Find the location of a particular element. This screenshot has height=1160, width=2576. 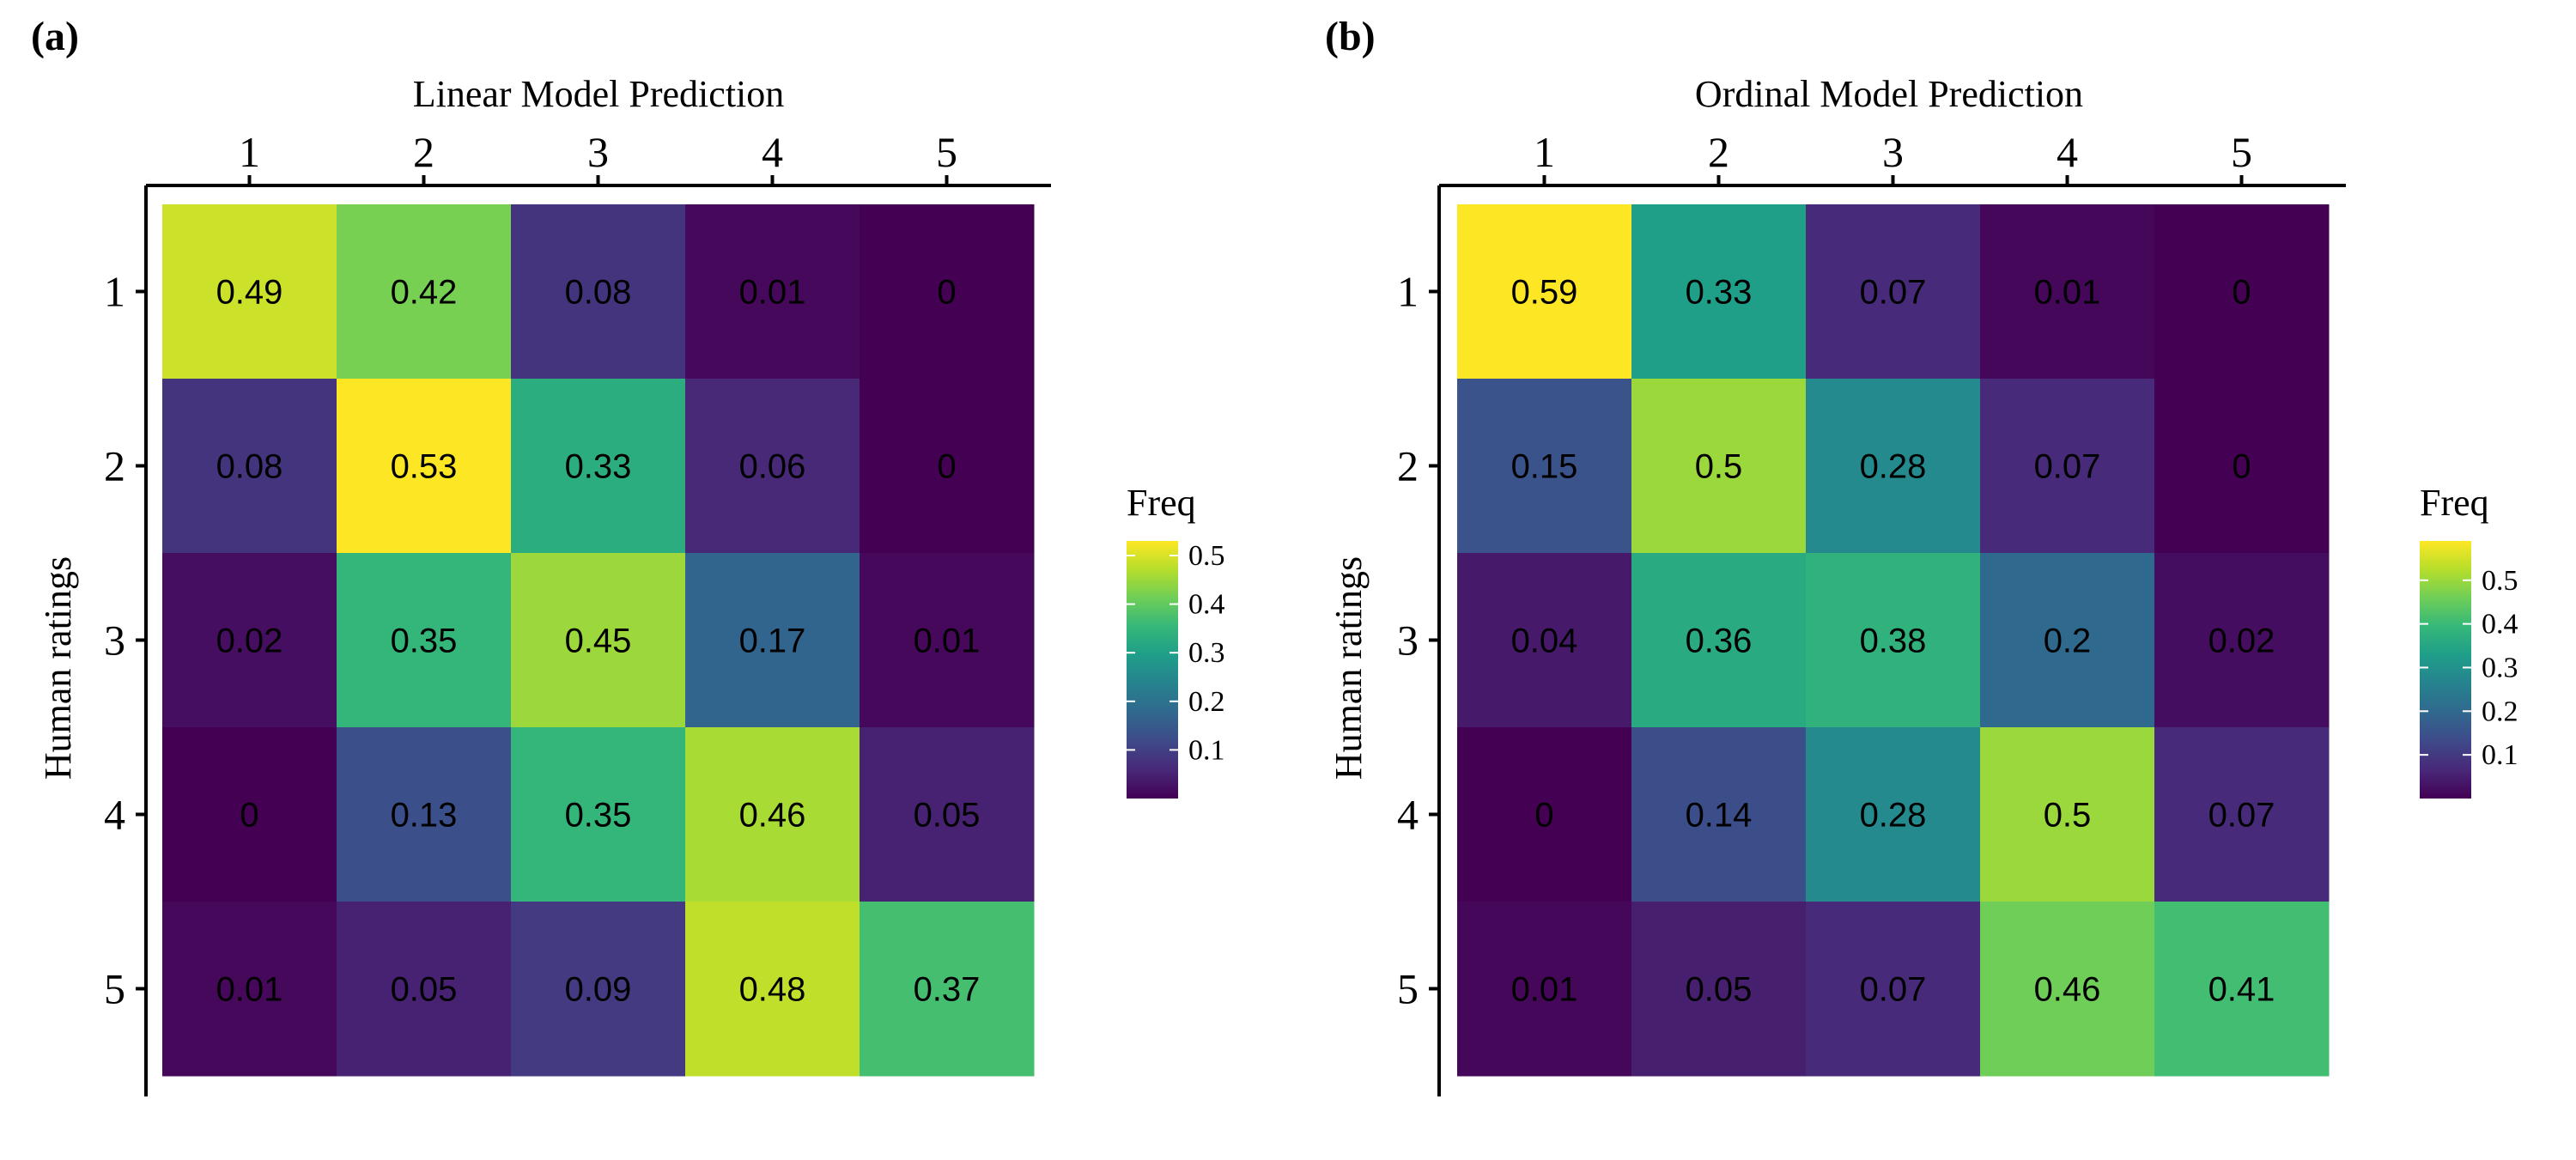

cell-value-label: 0.17 is located at coordinates (772, 641).